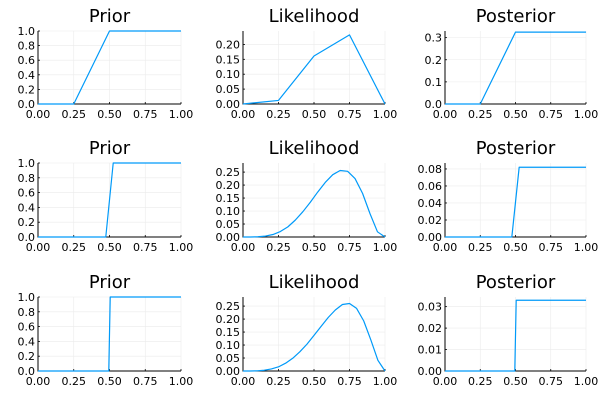 This screenshot has width=600, height=400. I want to click on y-tick-label: 0.04, so click(430, 203).